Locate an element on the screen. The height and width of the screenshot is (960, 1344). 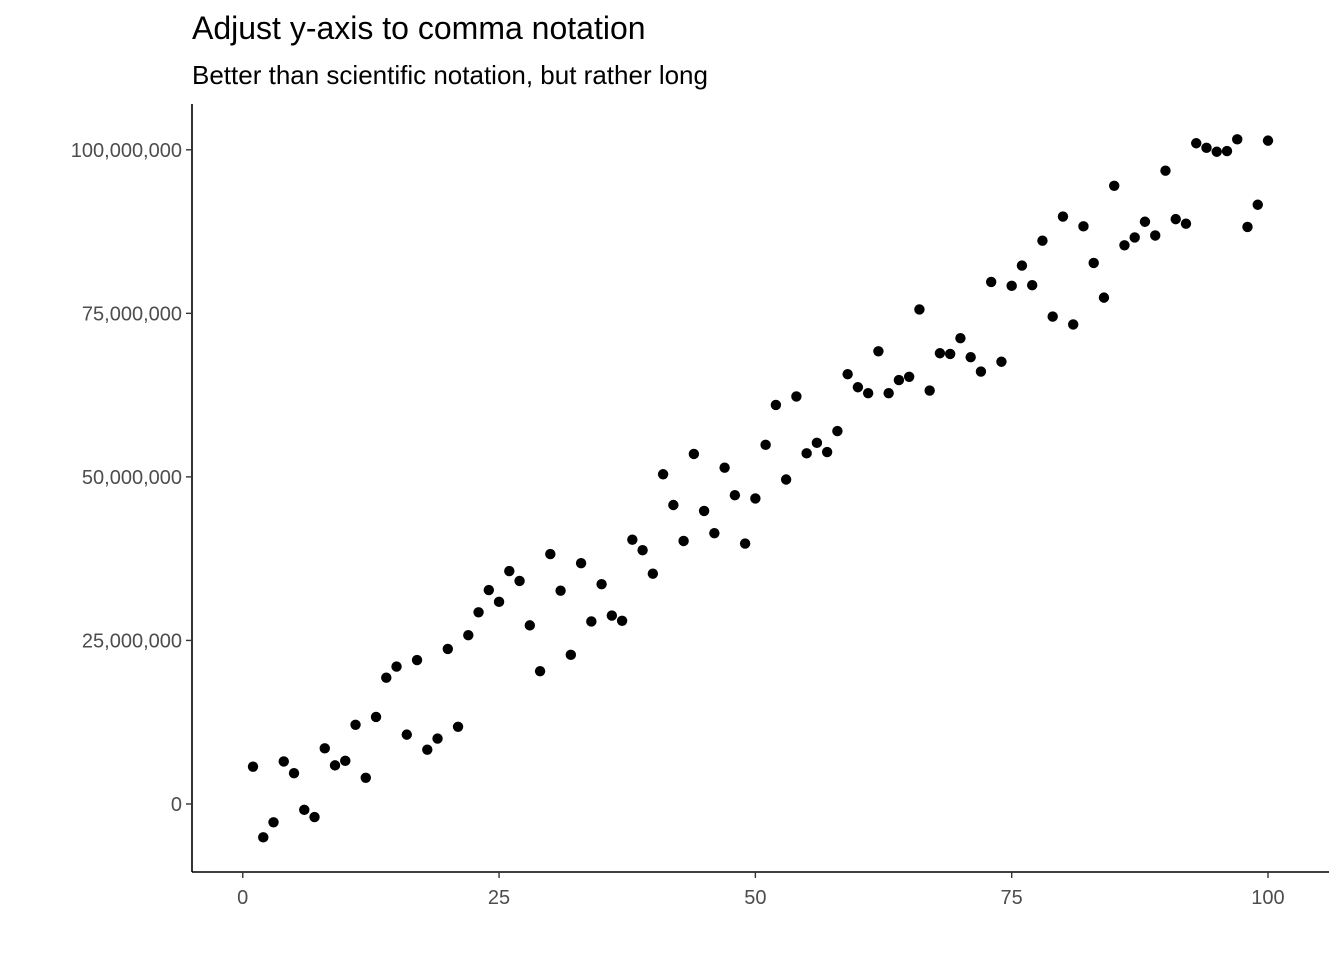
y-tick-label: 50,000,000 is located at coordinates (132, 478).